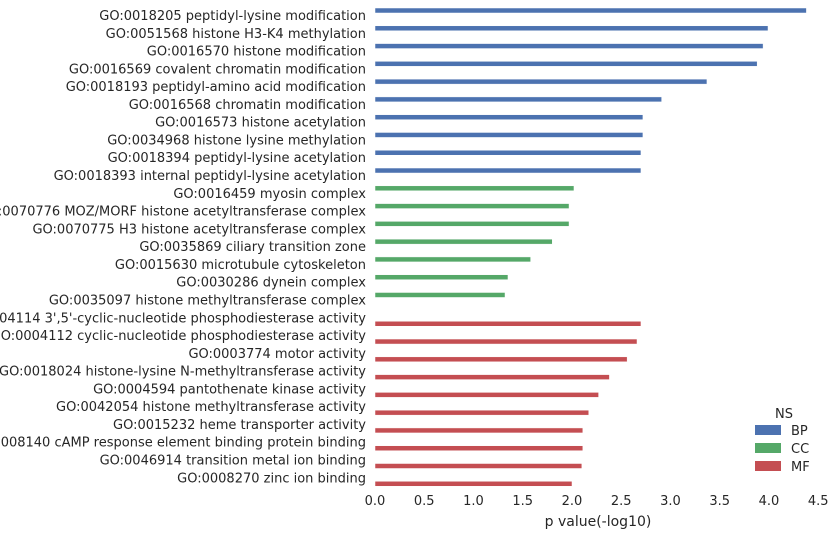  Describe the element at coordinates (239, 425) in the screenshot. I see `category-label: GO:0015232 heme transporter activity` at that location.